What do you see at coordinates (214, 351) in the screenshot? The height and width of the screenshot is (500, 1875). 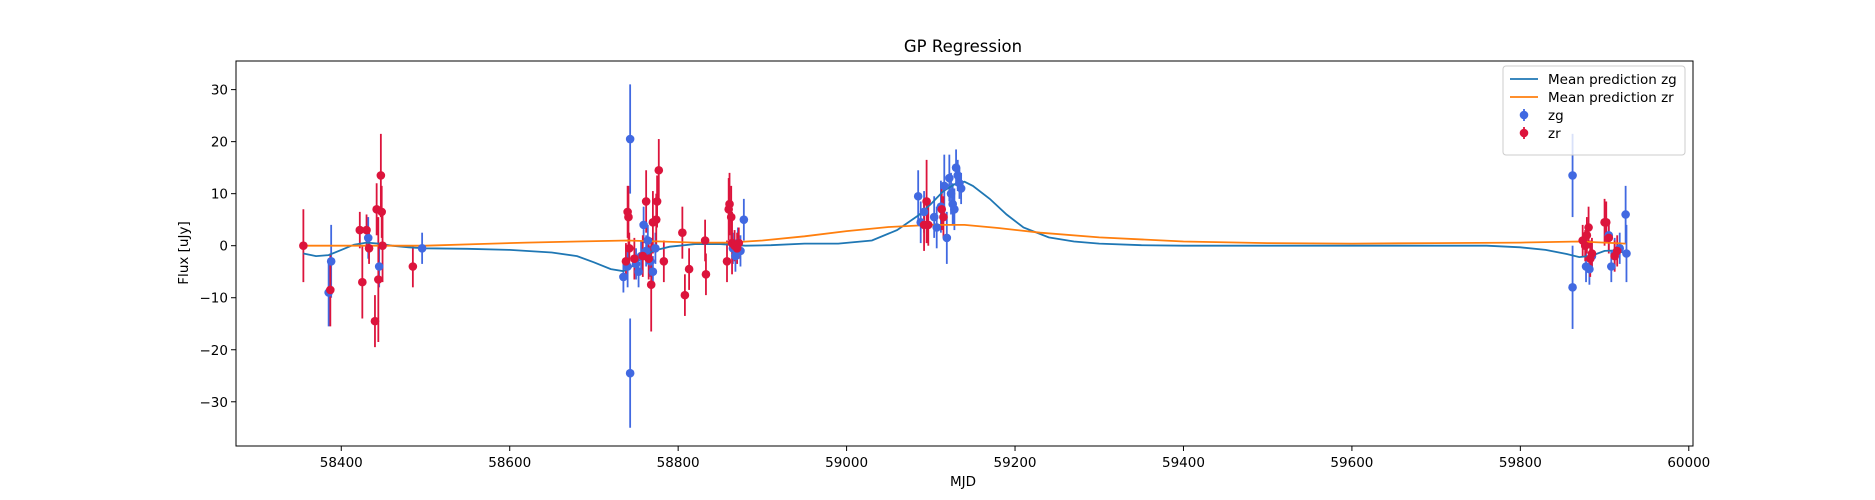 I see `y-tick-label: −20` at bounding box center [214, 351].